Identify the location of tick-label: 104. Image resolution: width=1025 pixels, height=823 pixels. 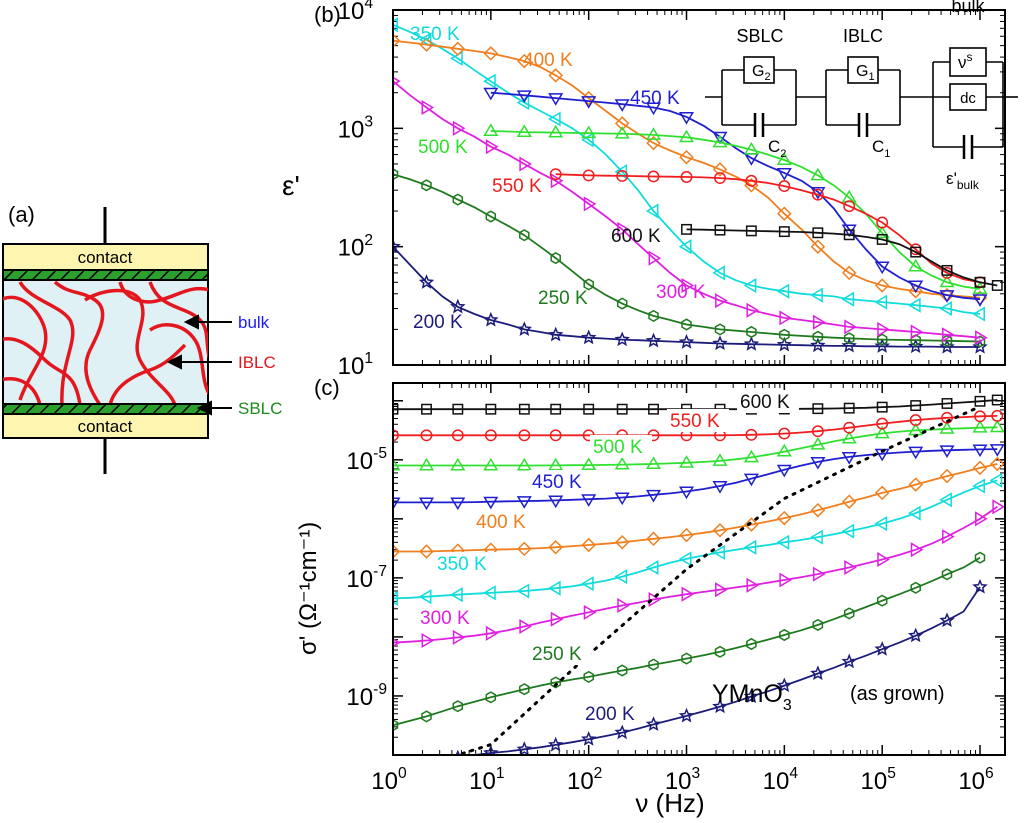
(356, 12).